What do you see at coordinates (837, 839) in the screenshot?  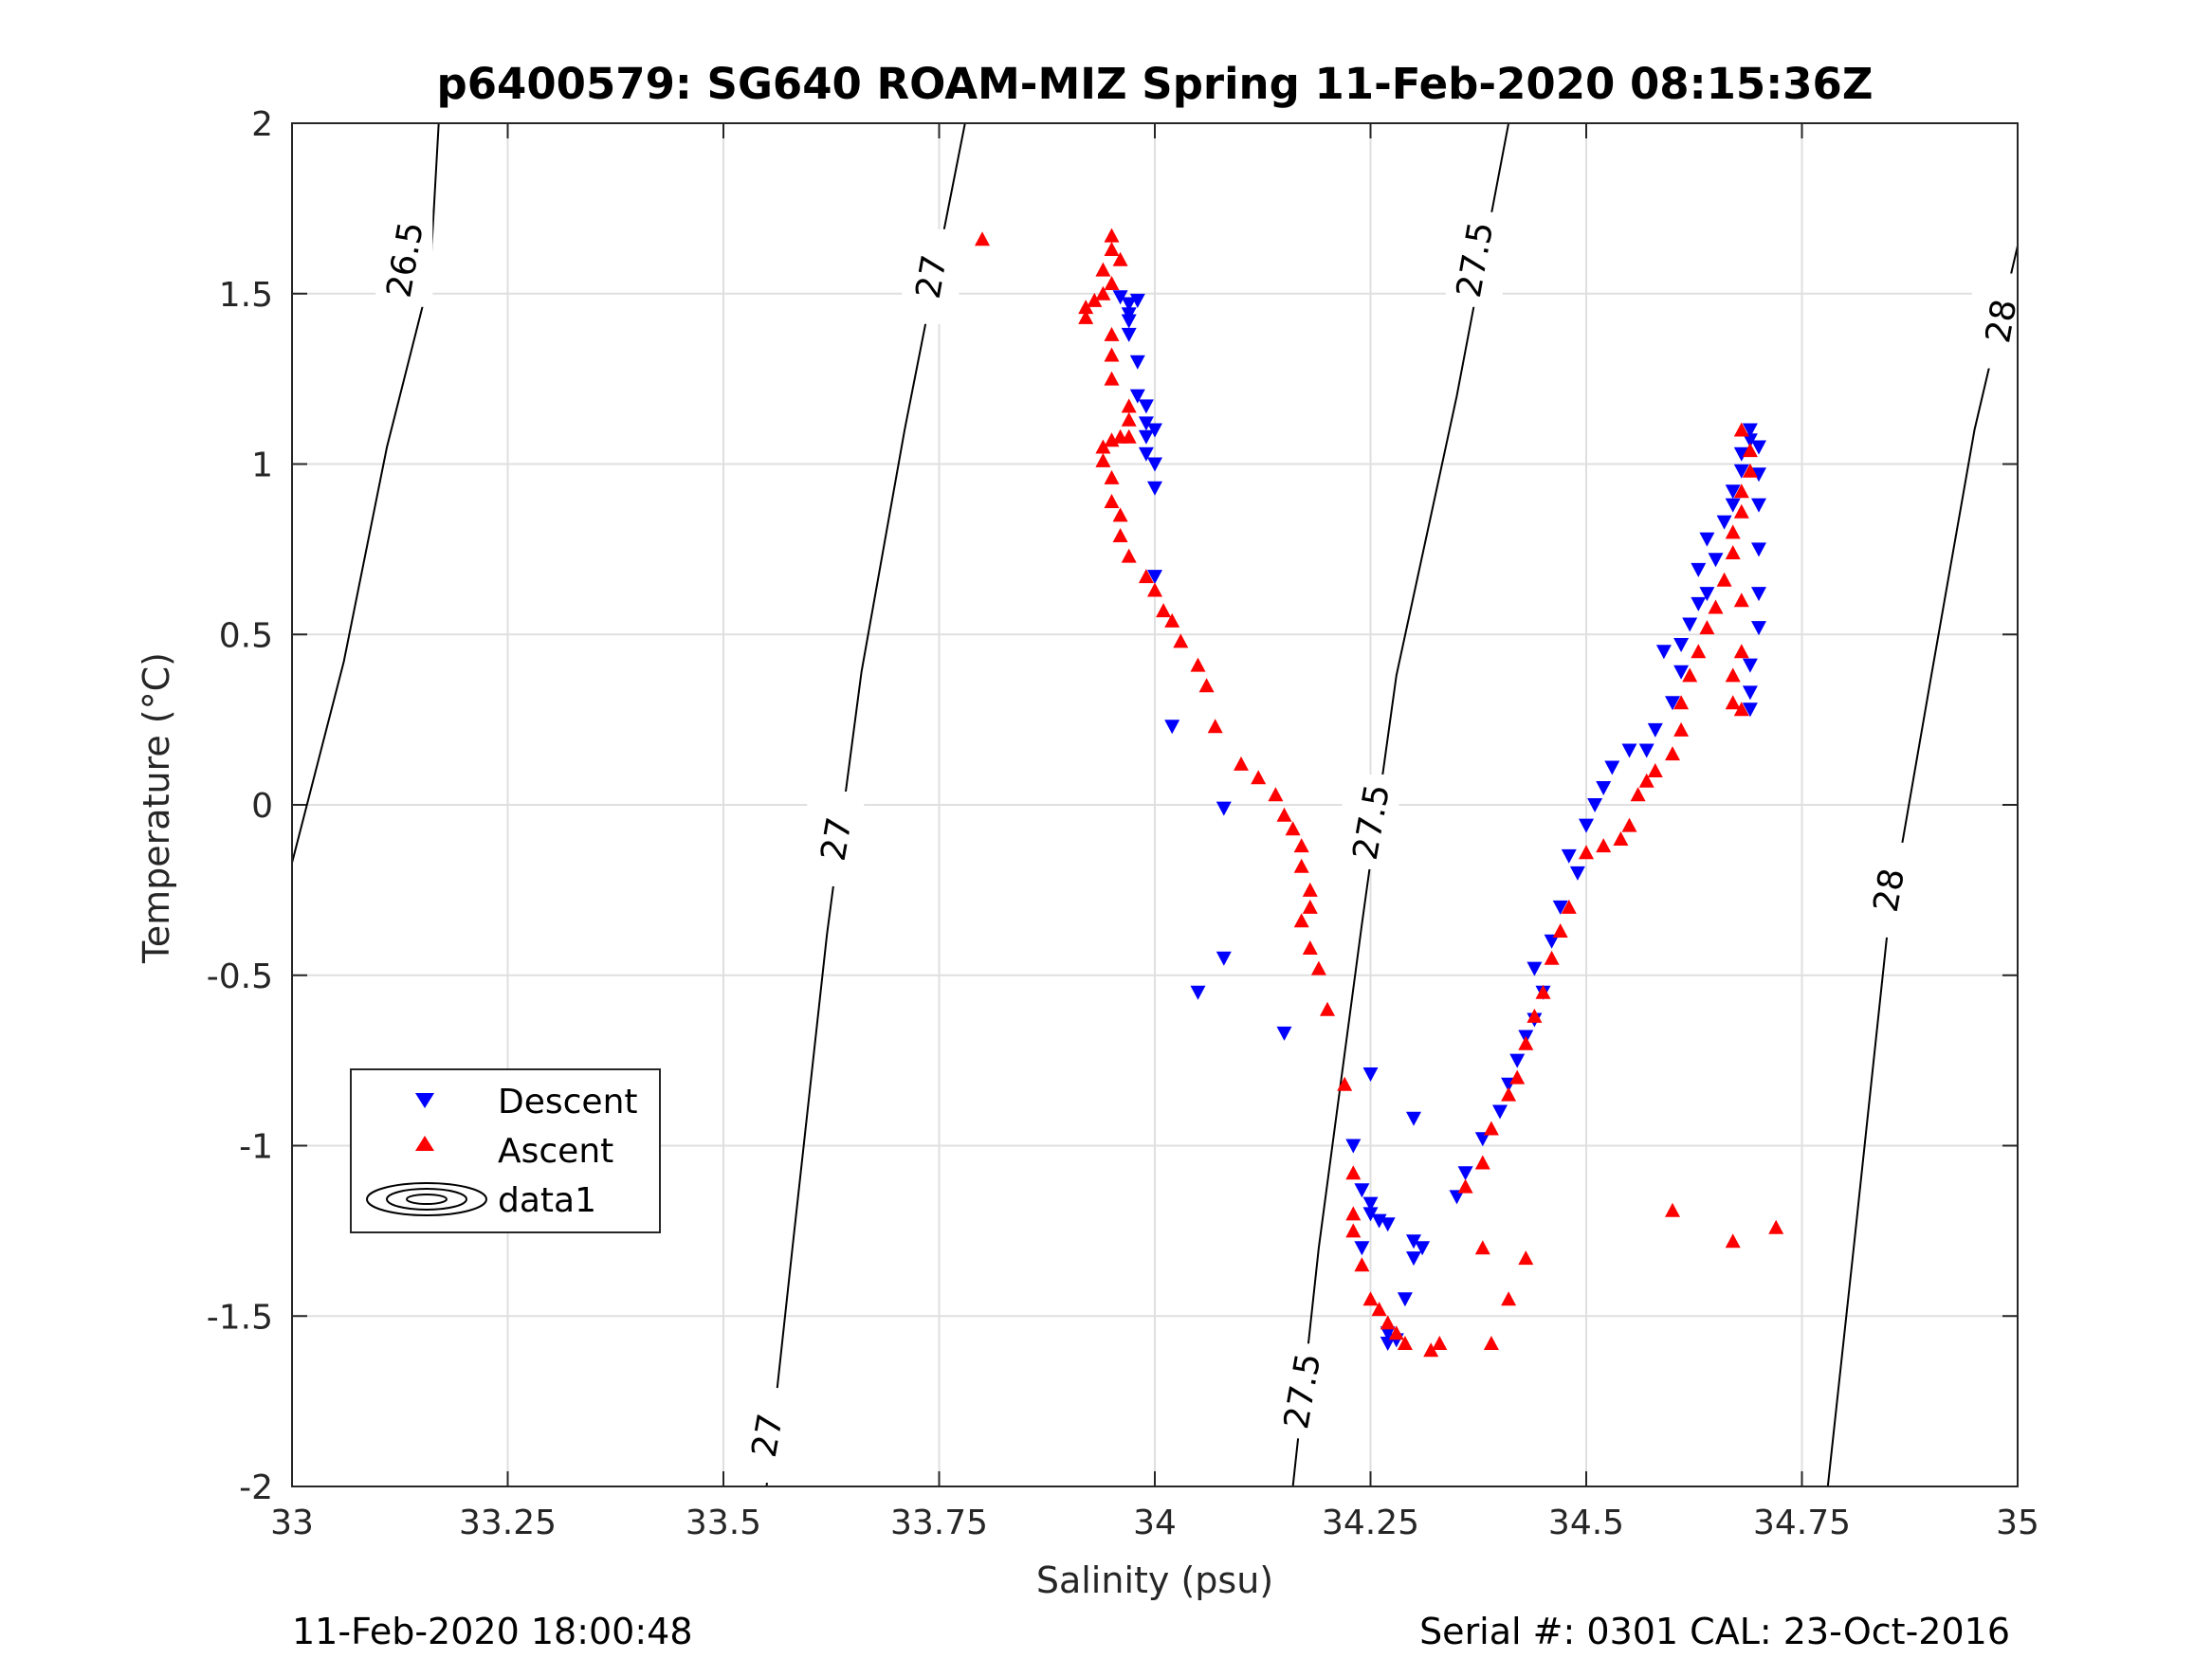 I see `contour-label: 27` at bounding box center [837, 839].